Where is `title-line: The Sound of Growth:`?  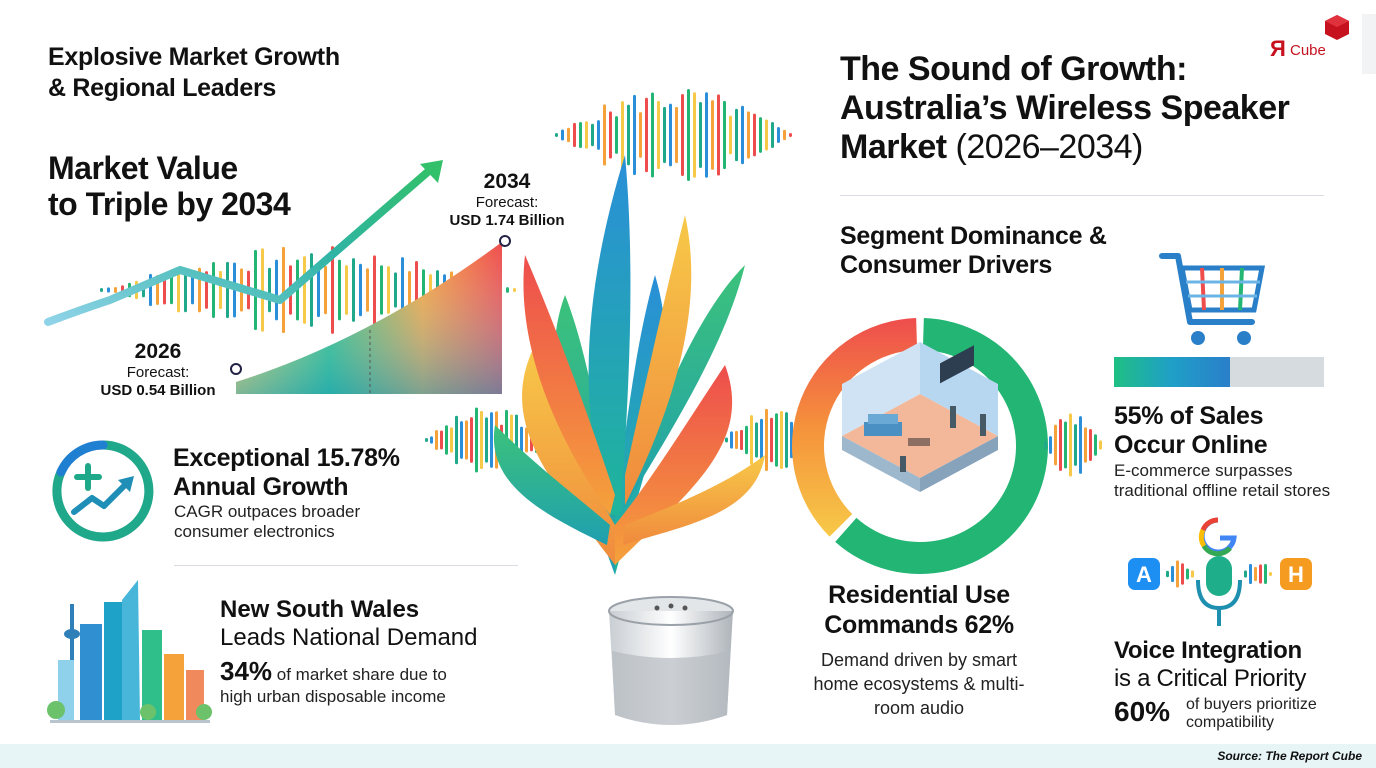
title-line: The Sound of Growth: is located at coordinates (1013, 69).